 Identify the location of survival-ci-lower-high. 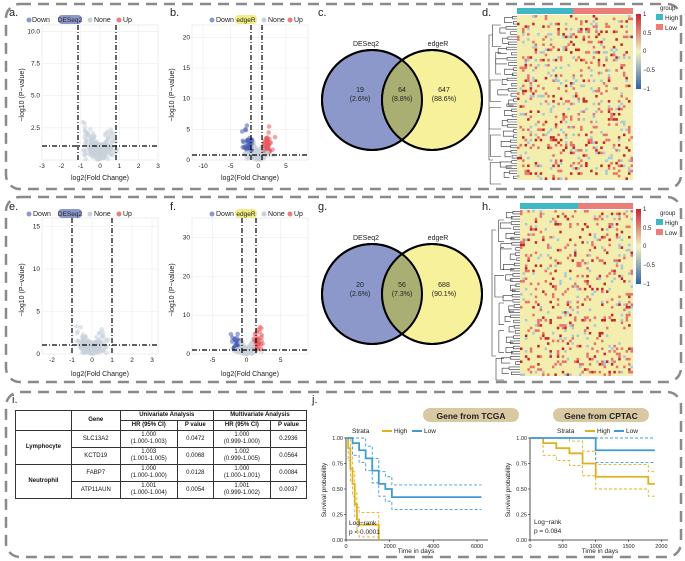
(592, 467).